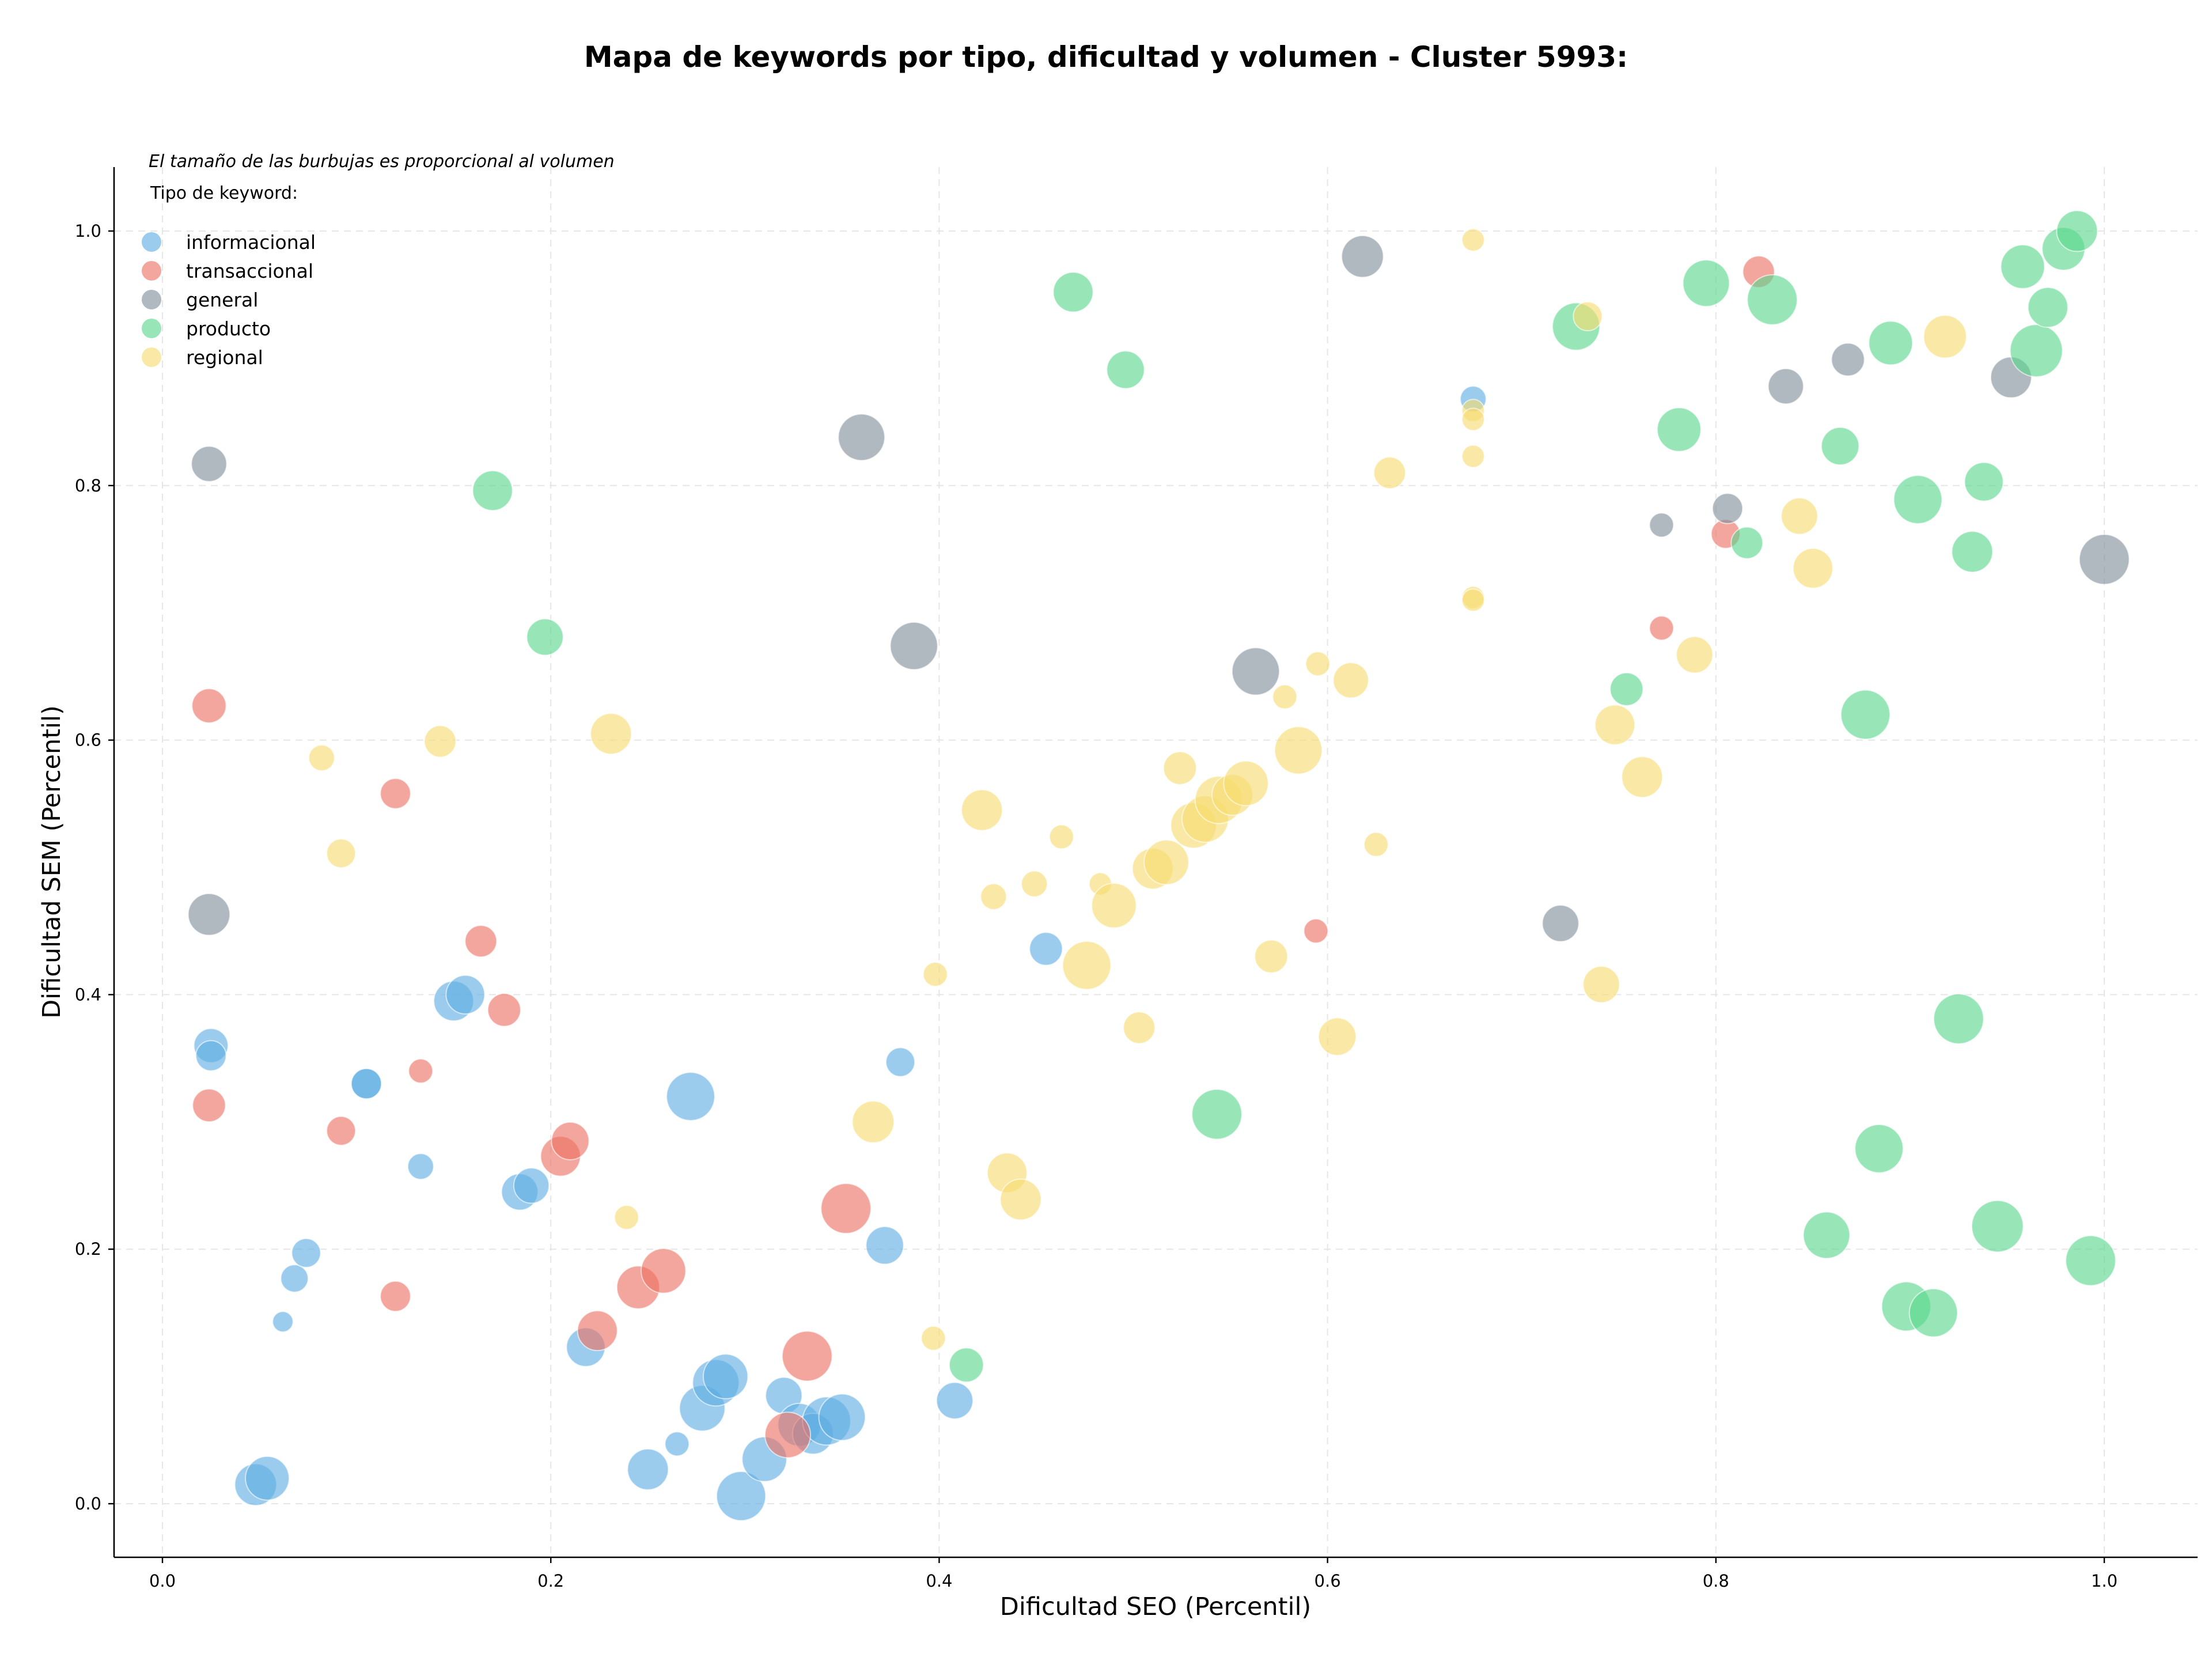 The height and width of the screenshot is (1661, 2212). I want to click on legend-marker-transaccional, so click(151, 271).